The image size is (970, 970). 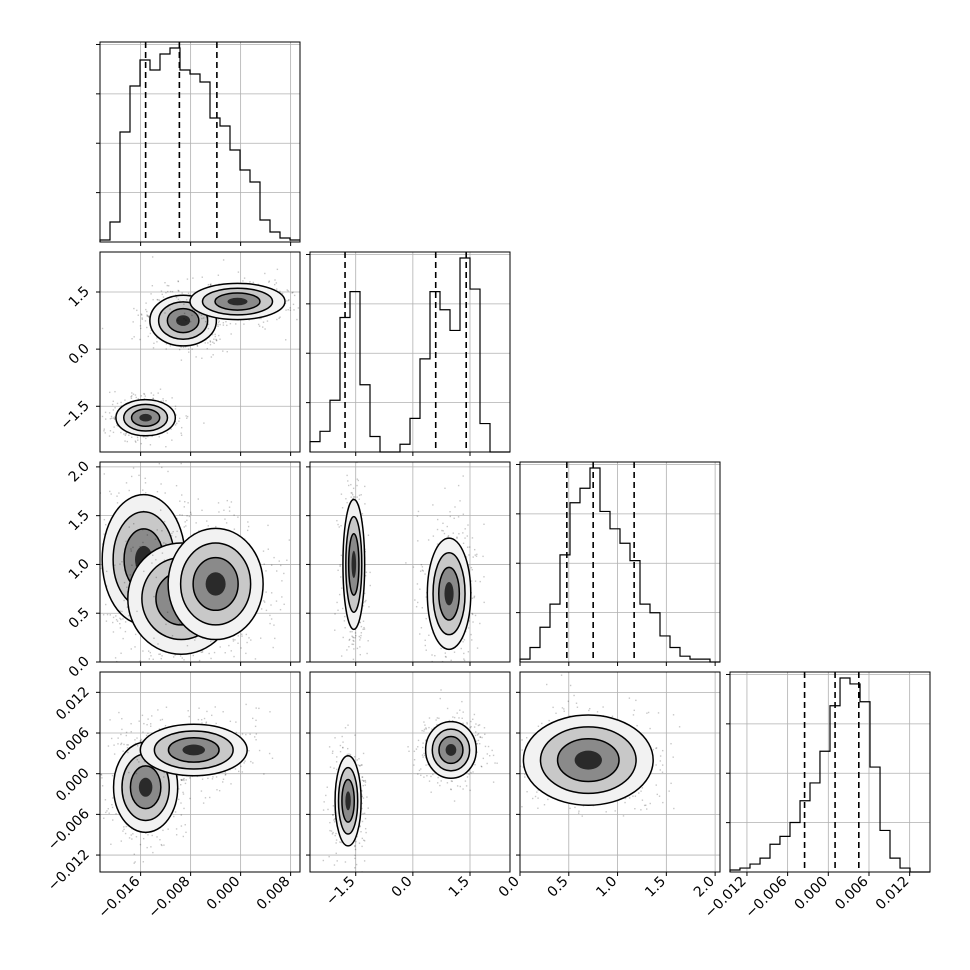 What do you see at coordinates (852, 893) in the screenshot?
I see `x-tick-label: 0.006` at bounding box center [852, 893].